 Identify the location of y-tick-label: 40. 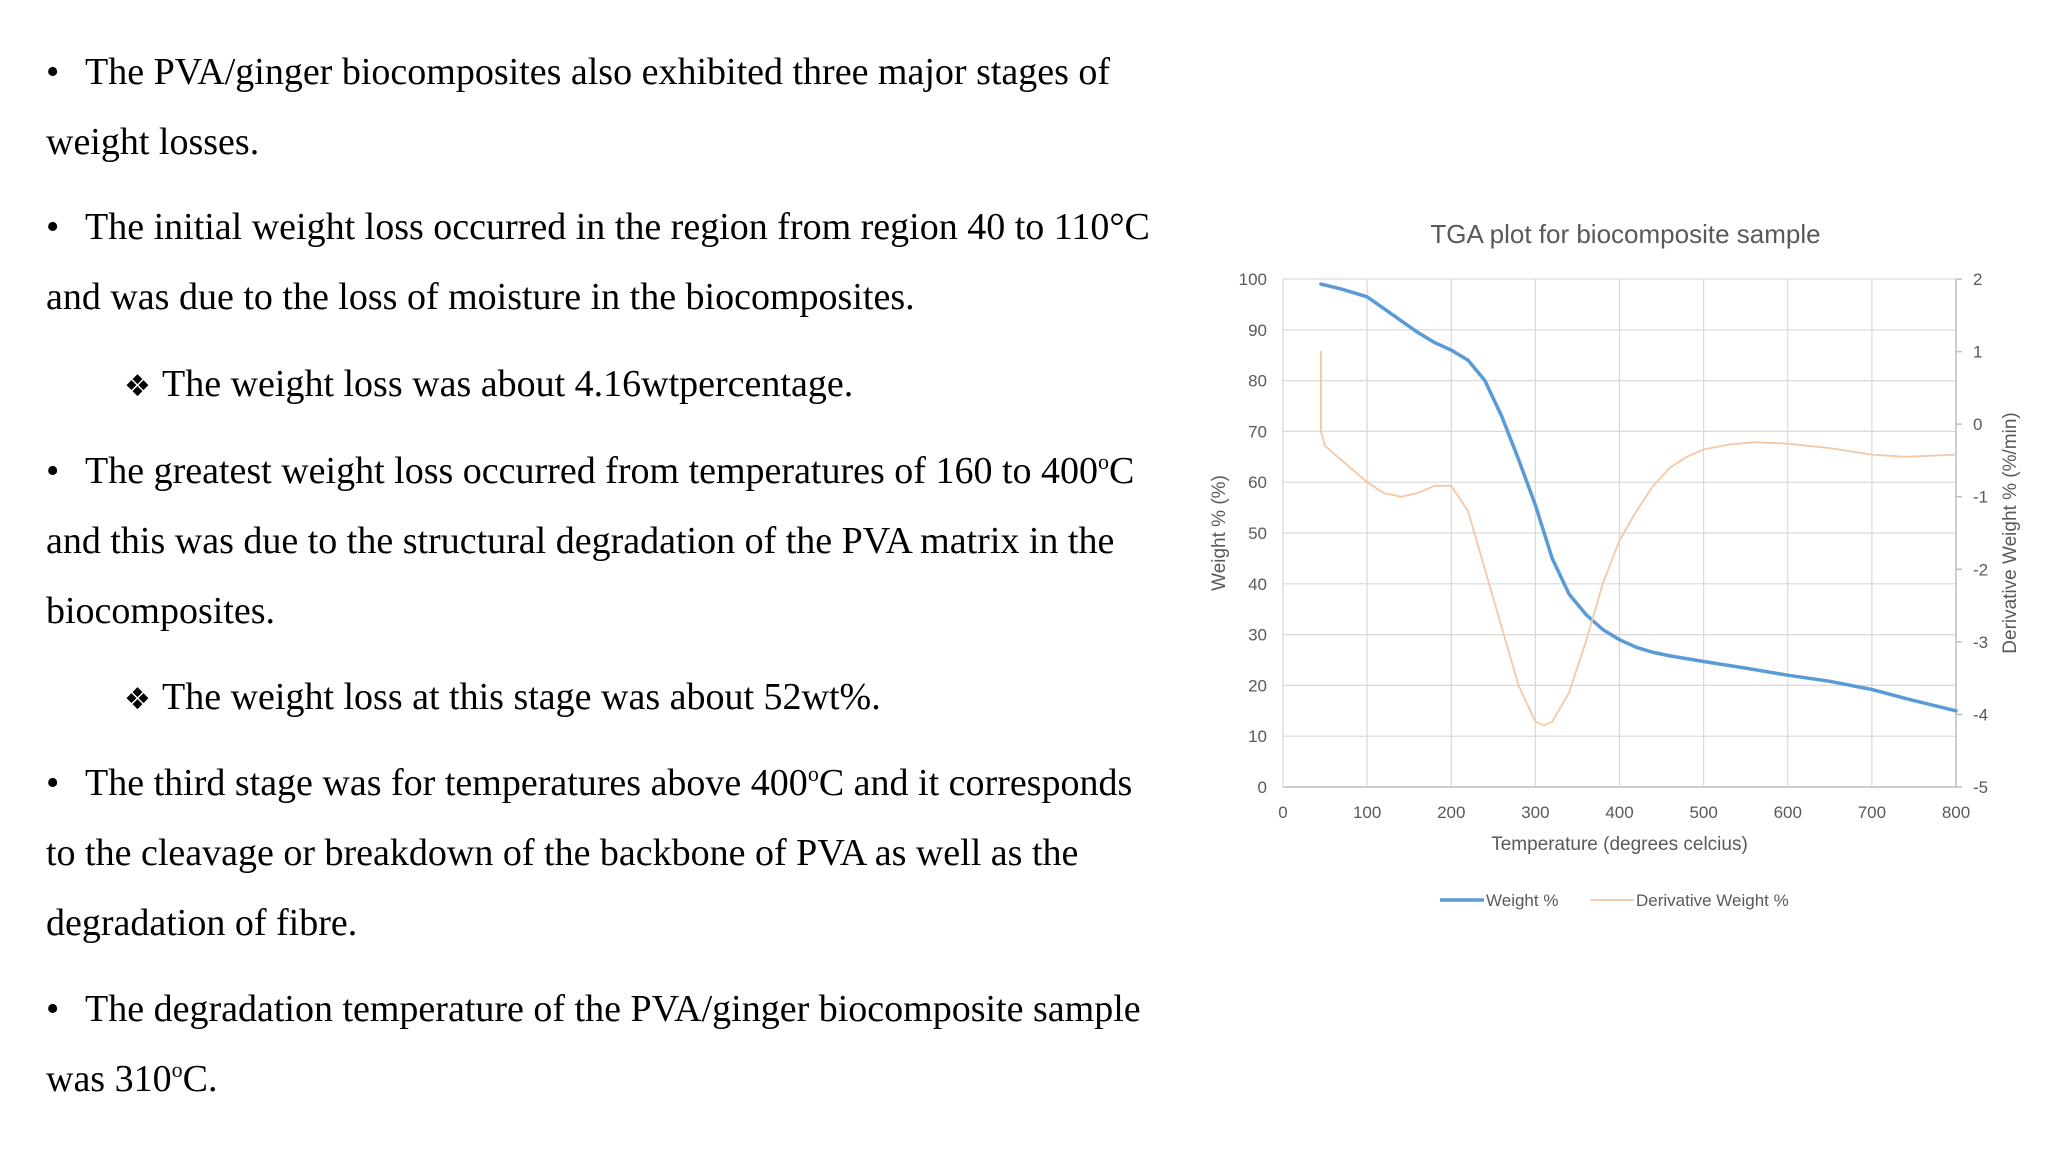
(1257, 584).